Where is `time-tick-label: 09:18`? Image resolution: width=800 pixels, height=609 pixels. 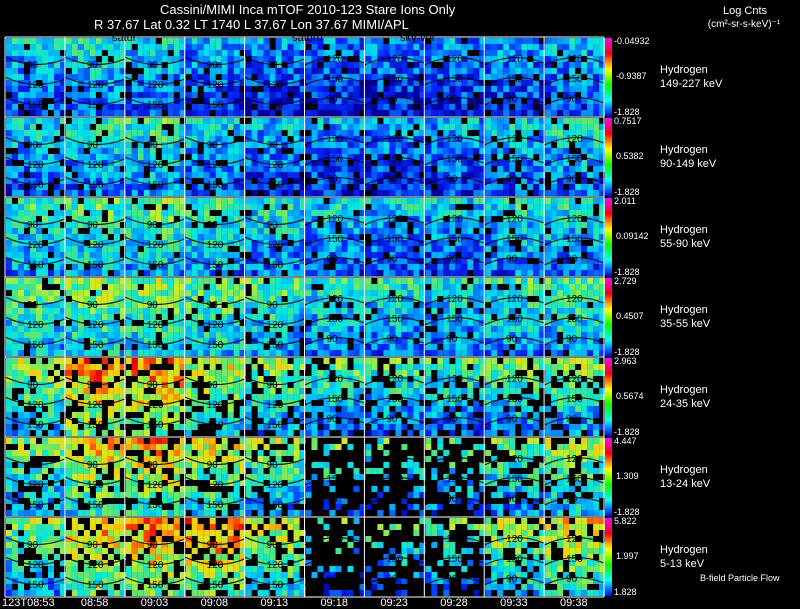
time-tick-label: 09:18 is located at coordinates (334, 603).